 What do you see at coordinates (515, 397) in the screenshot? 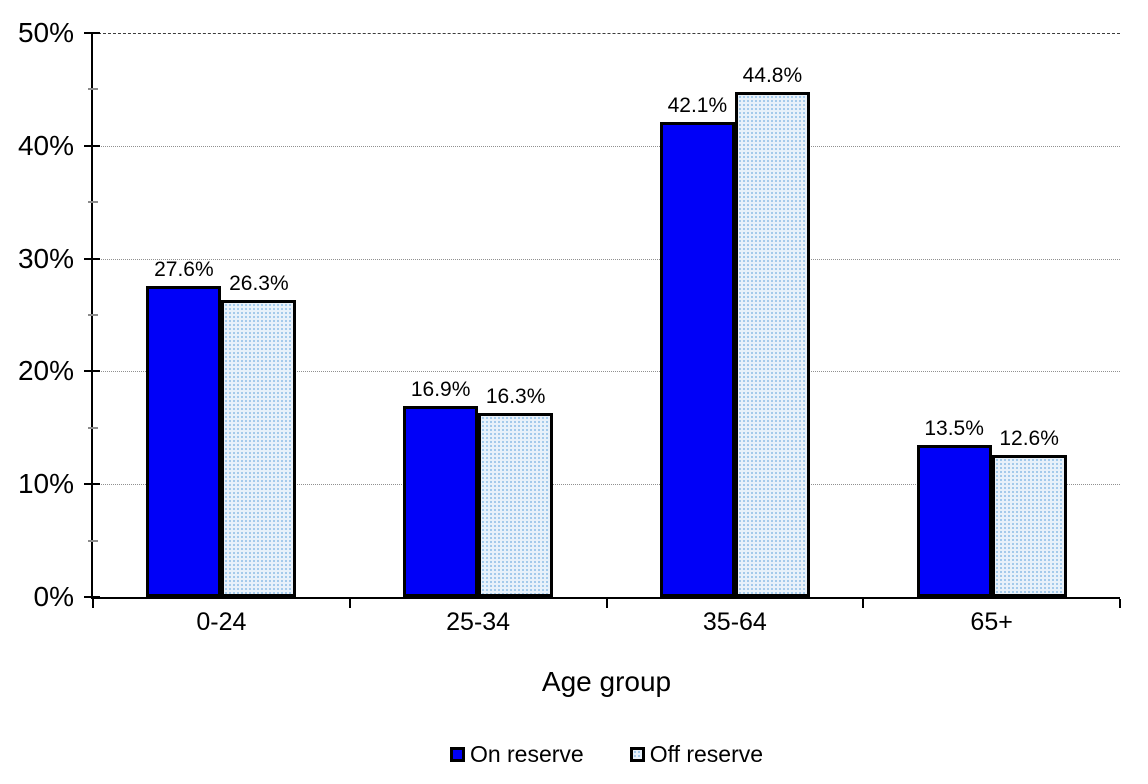
I see `bar-value-label: 16.3%` at bounding box center [515, 397].